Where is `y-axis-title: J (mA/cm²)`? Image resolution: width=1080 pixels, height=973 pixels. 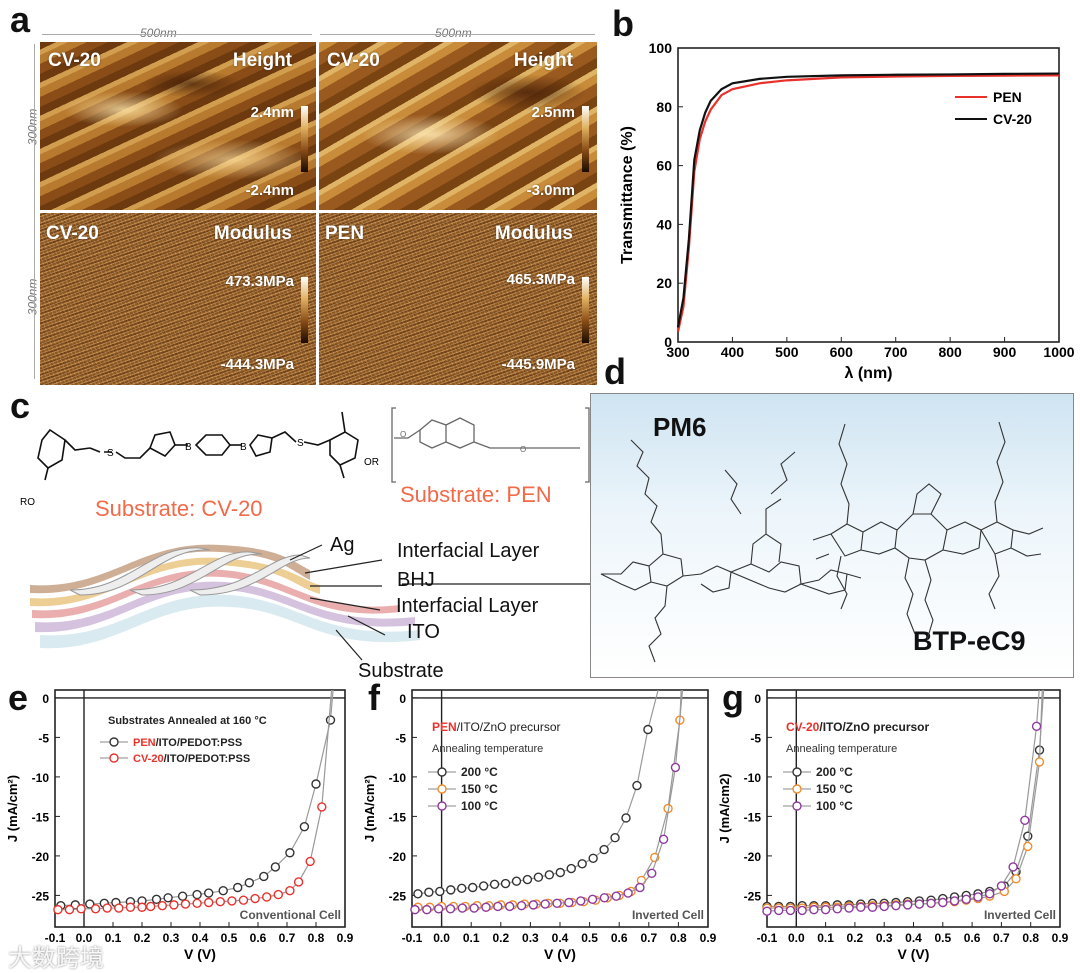 y-axis-title: J (mA/cm²) is located at coordinates (369, 808).